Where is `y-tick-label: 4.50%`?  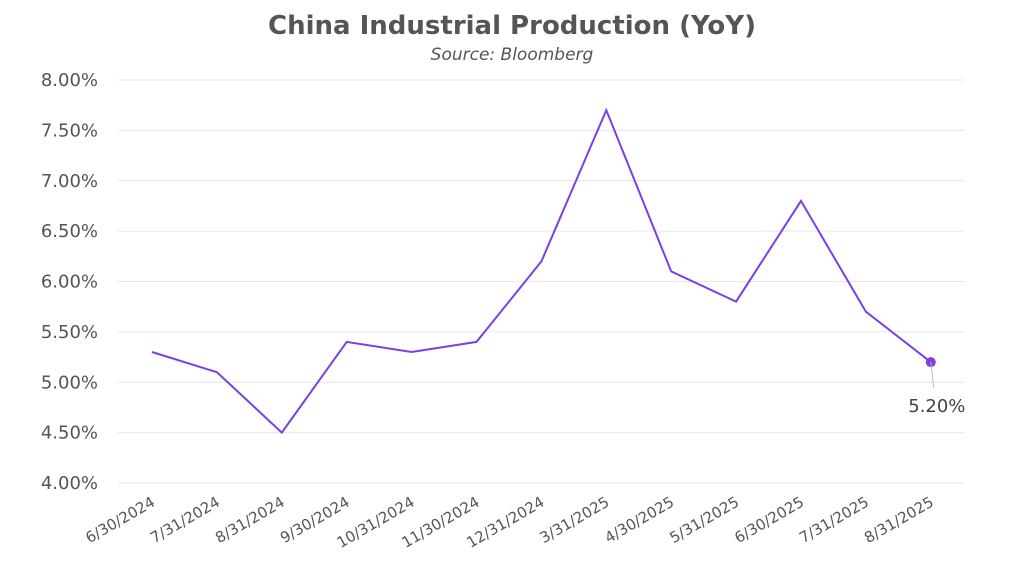 y-tick-label: 4.50% is located at coordinates (69, 433).